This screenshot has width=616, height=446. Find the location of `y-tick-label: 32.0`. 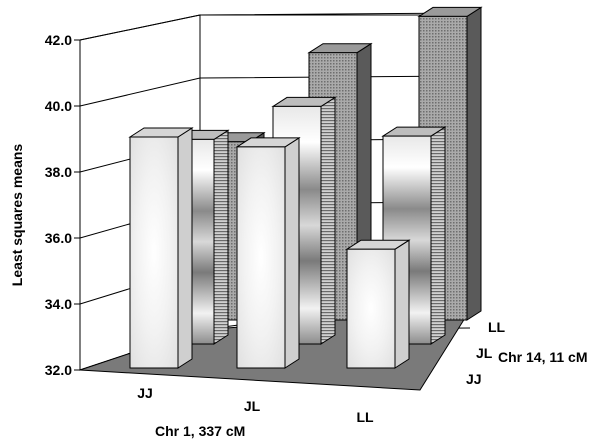

y-tick-label: 32.0 is located at coordinates (58, 370).